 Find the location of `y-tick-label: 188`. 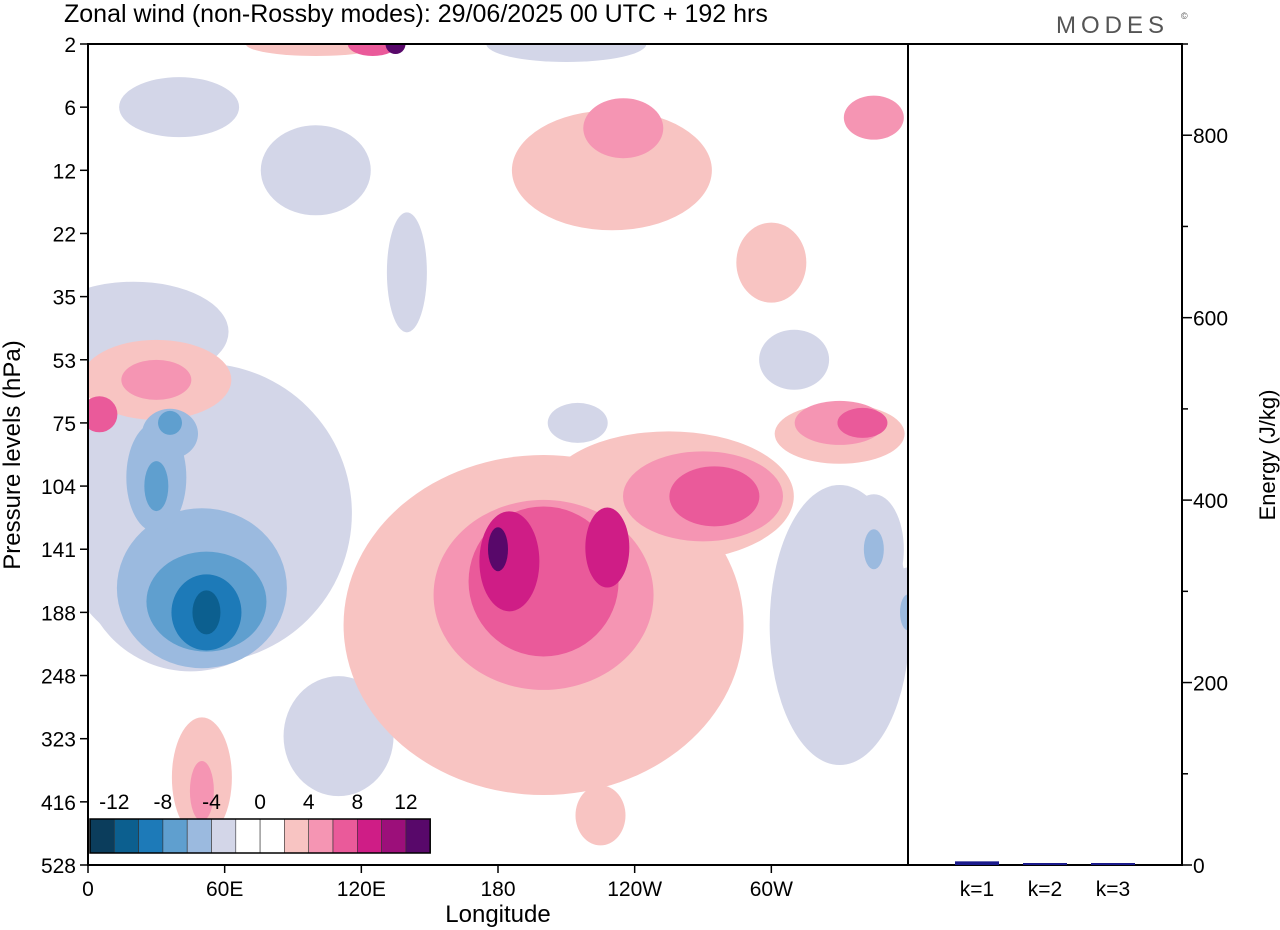

y-tick-label: 188 is located at coordinates (58, 613).